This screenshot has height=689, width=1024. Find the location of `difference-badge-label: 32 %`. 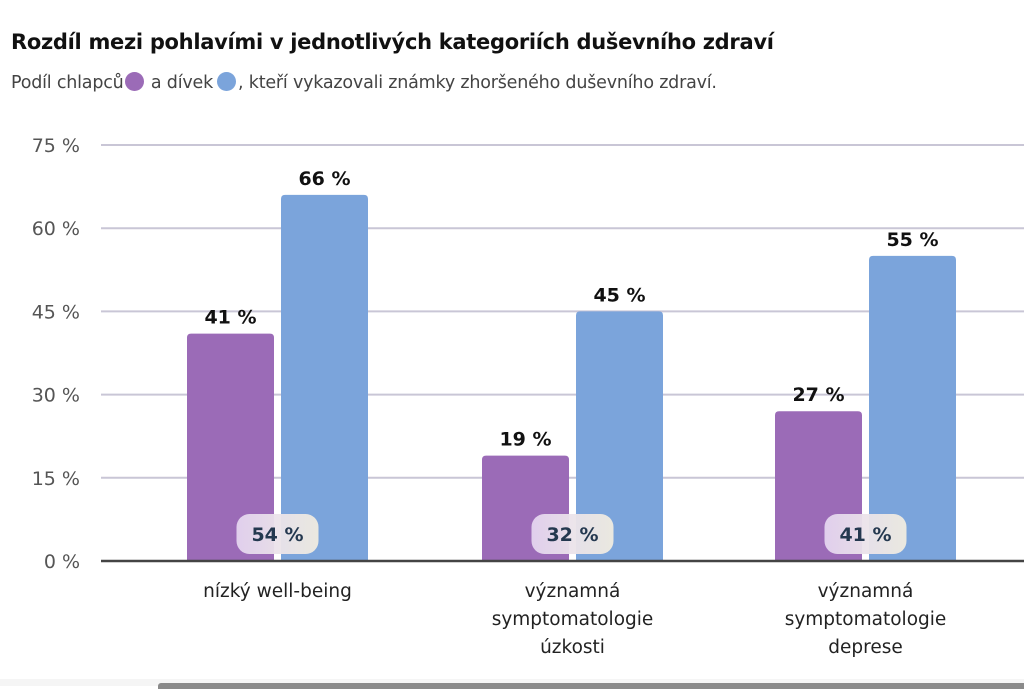

difference-badge-label: 32 % is located at coordinates (572, 535).